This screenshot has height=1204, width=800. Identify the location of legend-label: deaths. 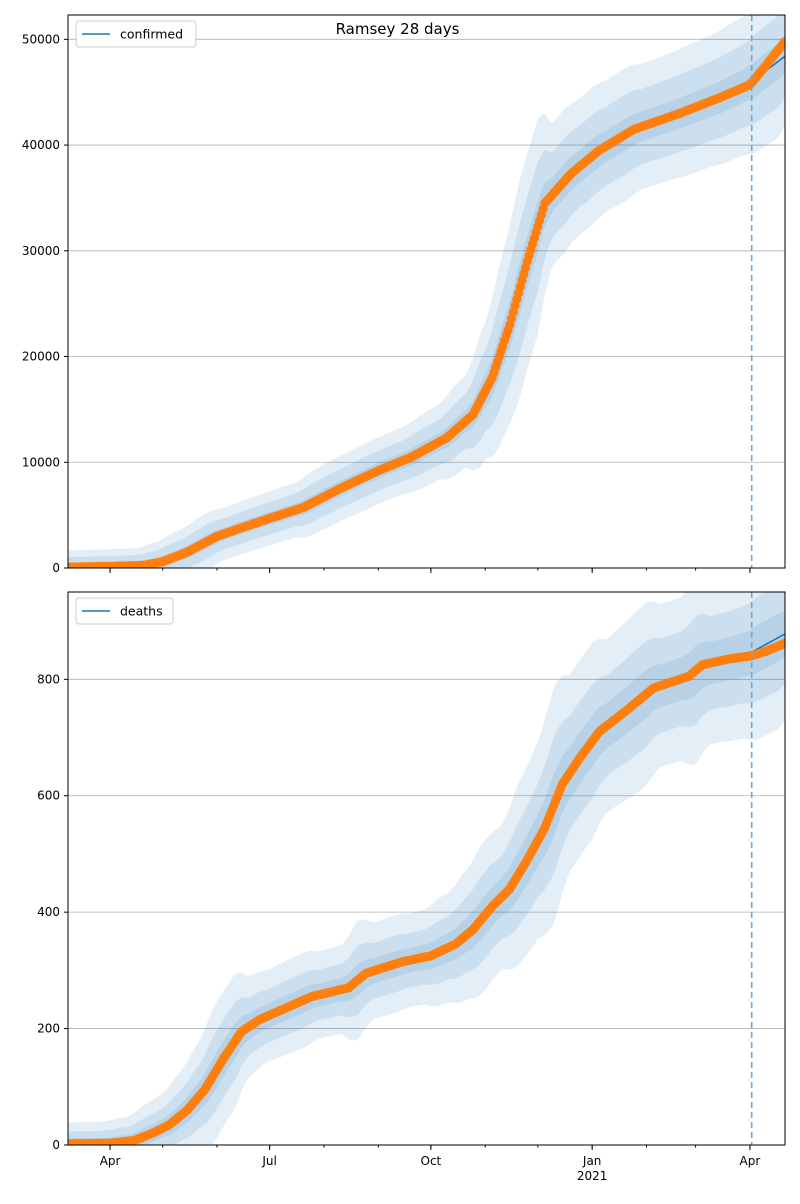
(141, 611).